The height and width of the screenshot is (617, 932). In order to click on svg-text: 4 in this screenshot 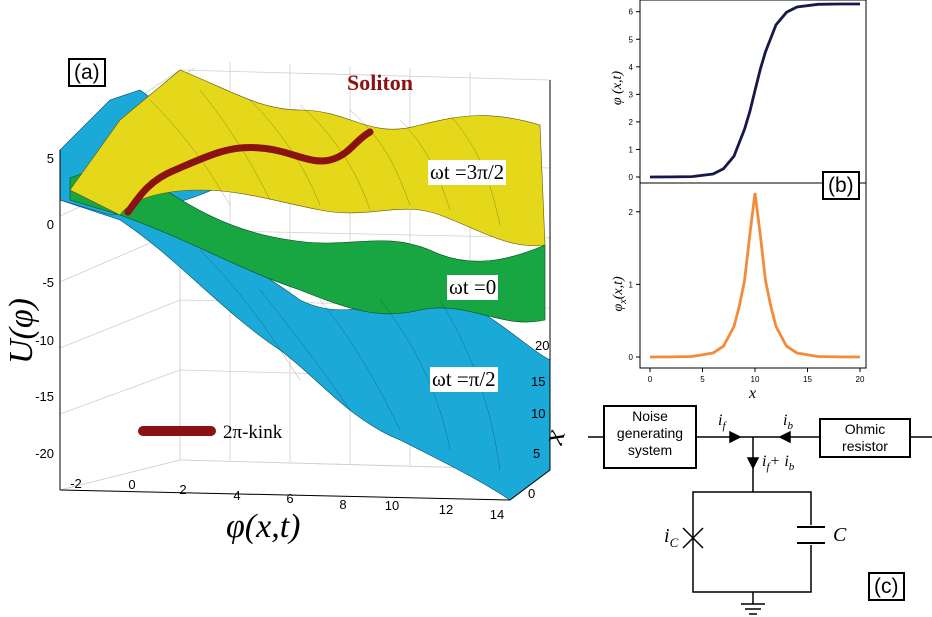, I will do `click(236, 495)`.